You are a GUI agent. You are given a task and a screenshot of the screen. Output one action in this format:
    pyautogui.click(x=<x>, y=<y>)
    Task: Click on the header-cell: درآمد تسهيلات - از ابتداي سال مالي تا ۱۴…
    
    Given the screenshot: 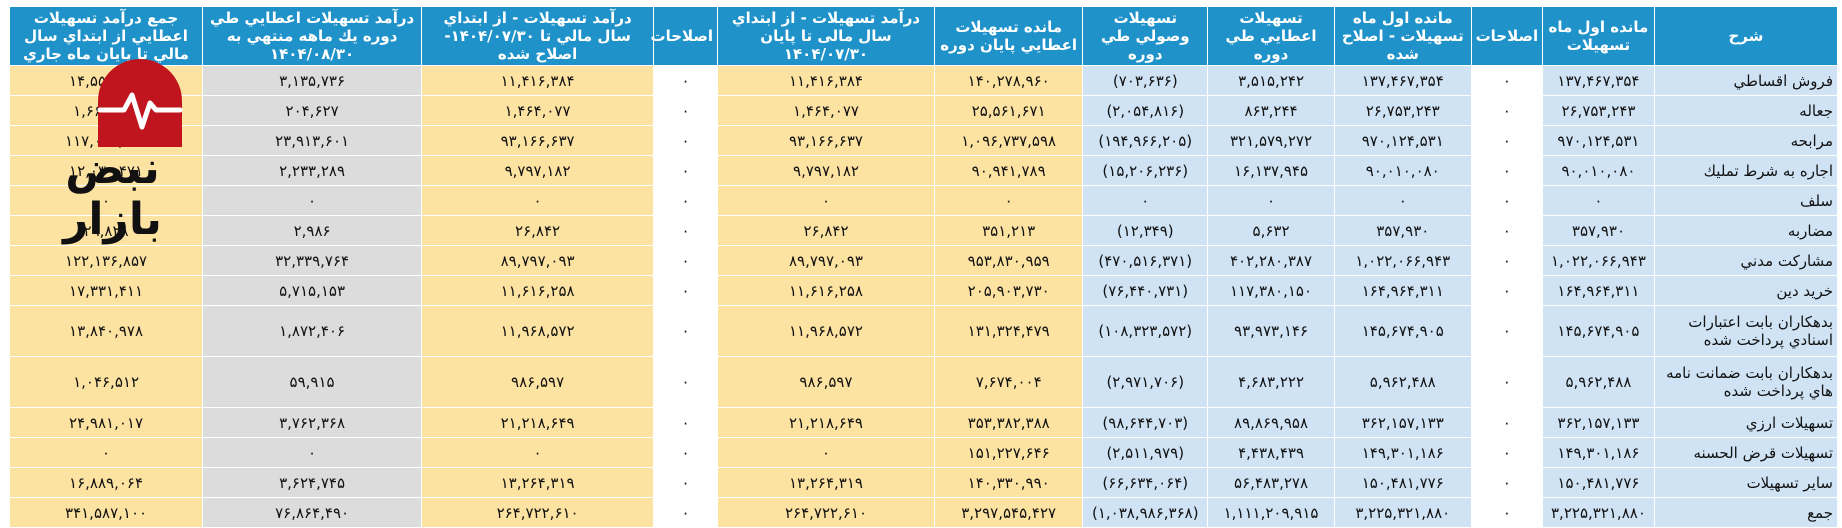 What is the action you would take?
    pyautogui.click(x=538, y=36)
    